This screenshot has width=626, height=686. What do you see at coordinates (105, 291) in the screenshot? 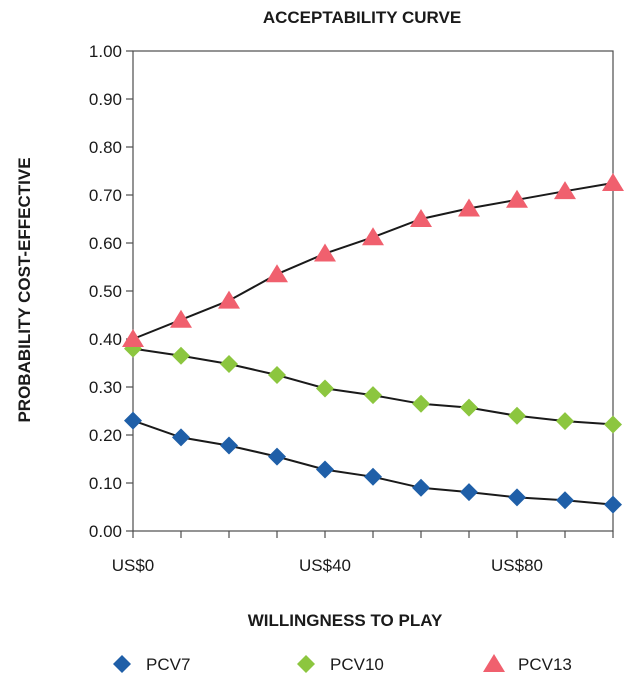
I see `y-tick-label: 0.50` at bounding box center [105, 291].